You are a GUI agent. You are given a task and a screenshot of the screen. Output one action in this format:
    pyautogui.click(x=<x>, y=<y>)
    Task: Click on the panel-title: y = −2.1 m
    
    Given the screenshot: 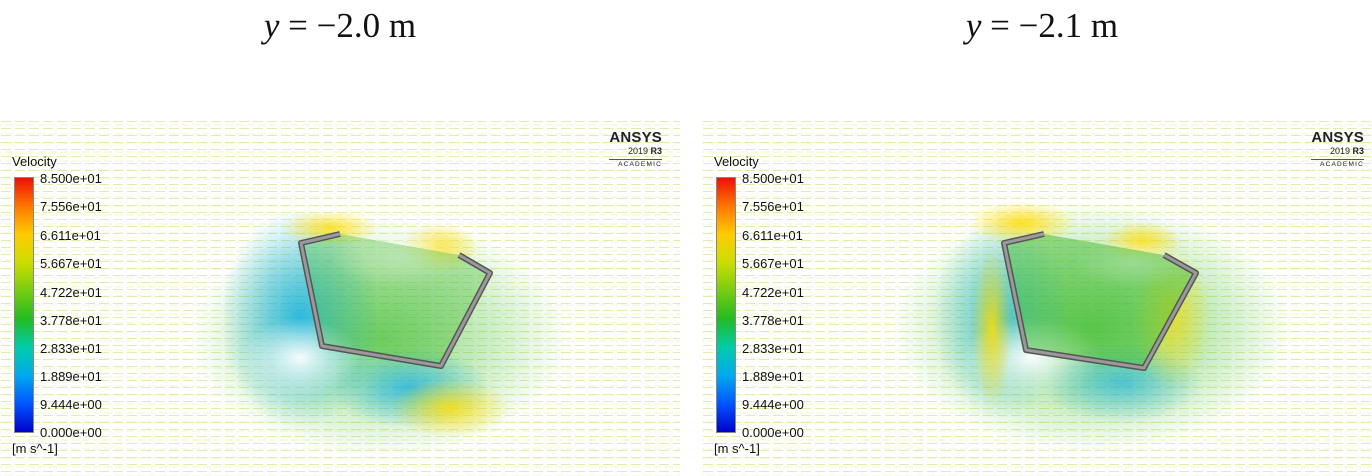 What is the action you would take?
    pyautogui.click(x=1037, y=26)
    